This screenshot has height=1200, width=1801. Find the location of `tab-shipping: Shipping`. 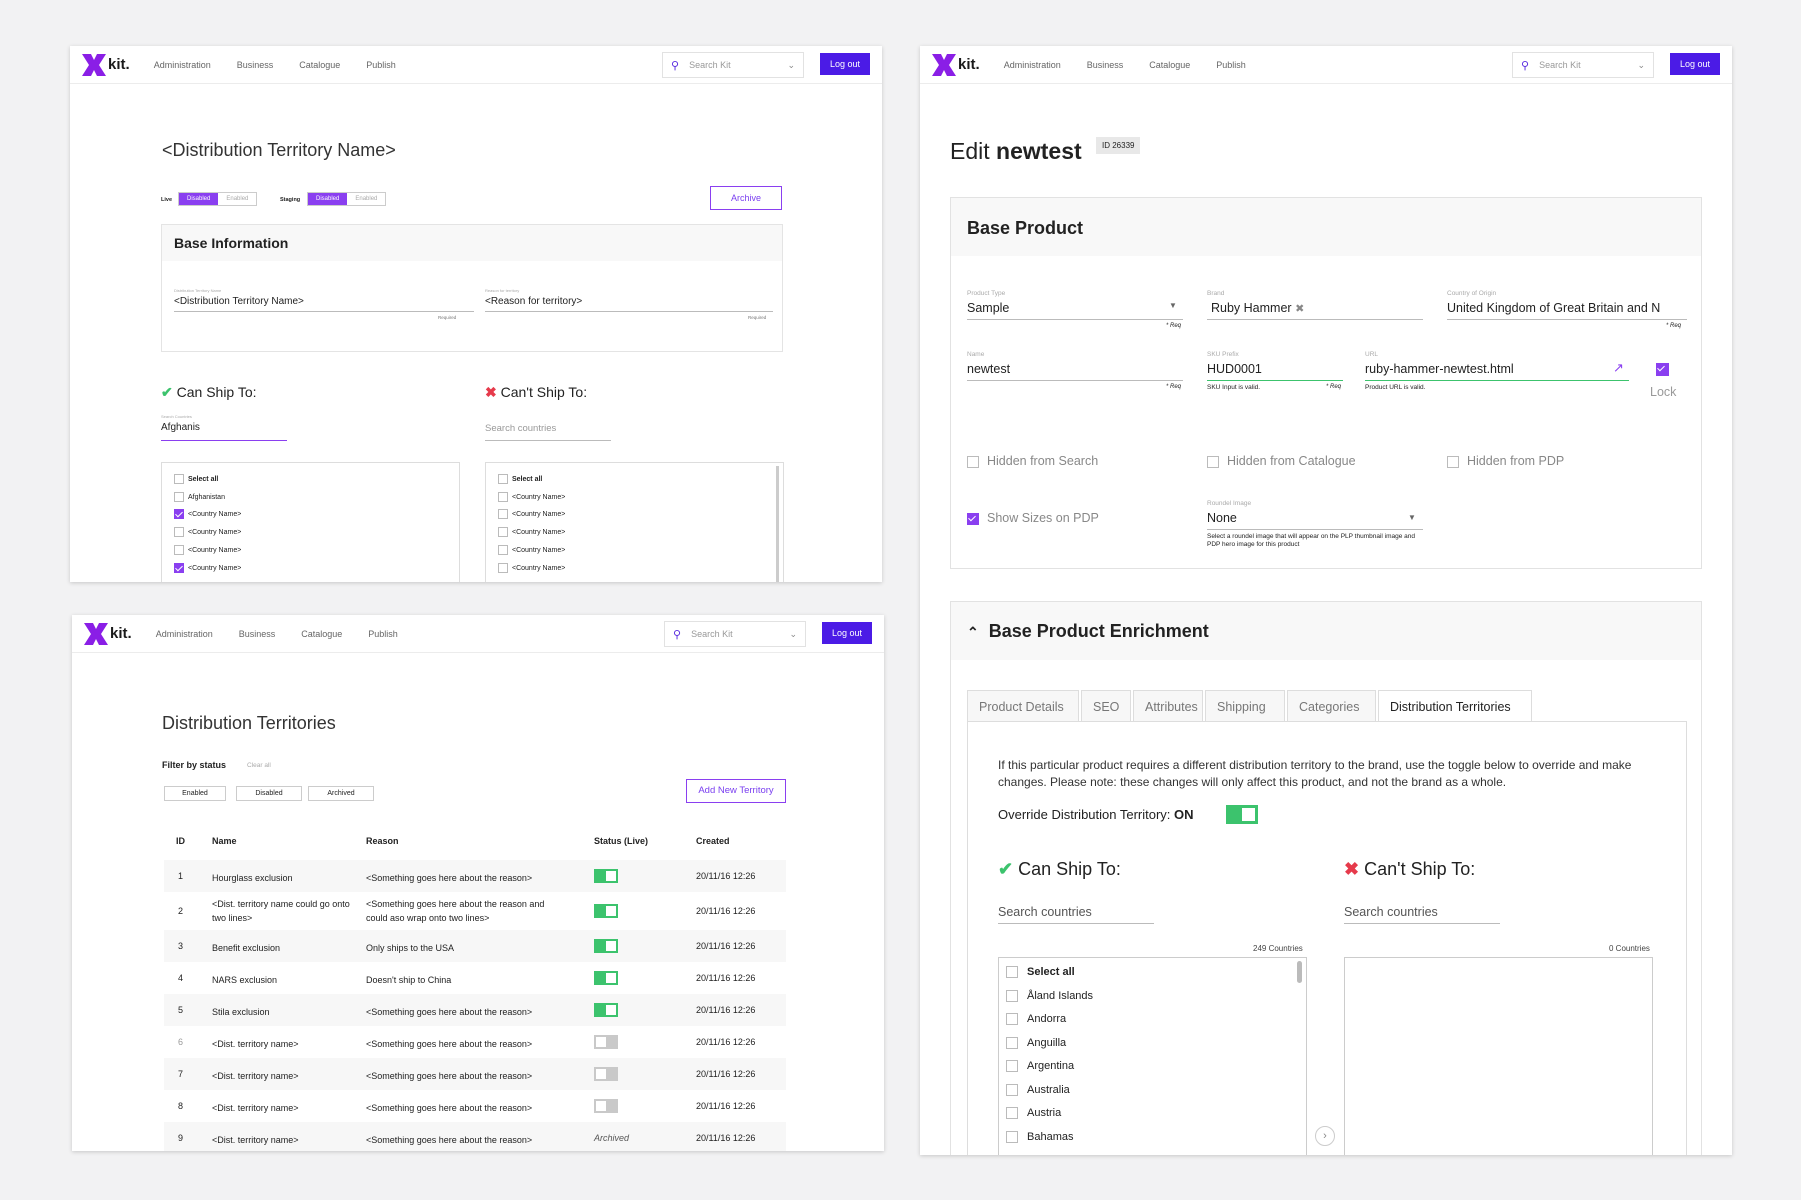

tab-shipping: Shipping is located at coordinates (1245, 705).